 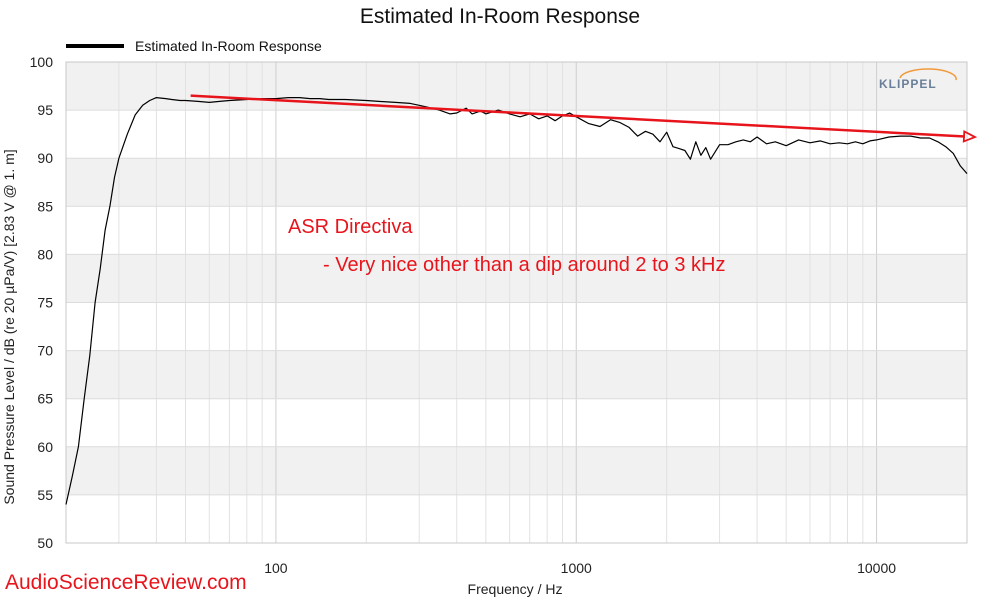 I want to click on legend-entry: Estimated In-Room Response, so click(x=228, y=46).